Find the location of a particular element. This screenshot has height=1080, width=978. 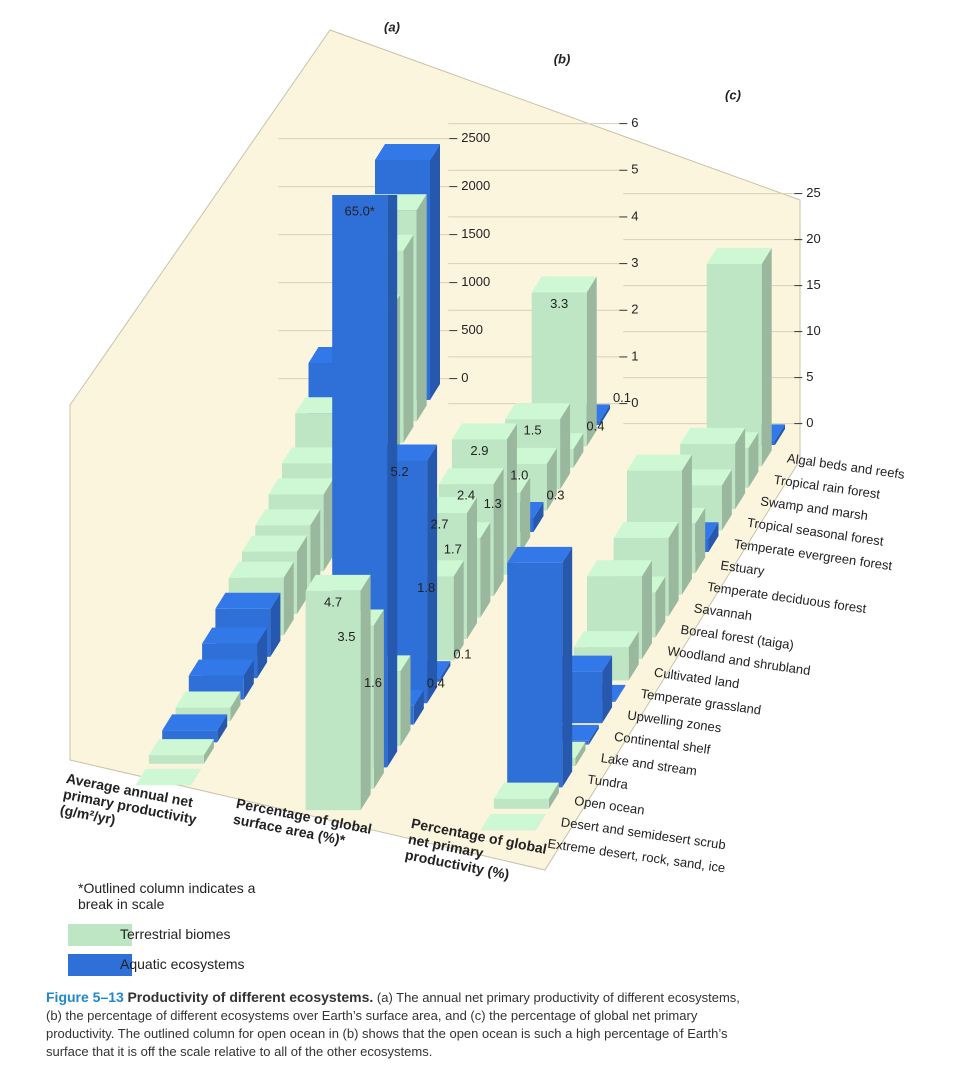

category-label: Upwelling zones is located at coordinates (675, 721).